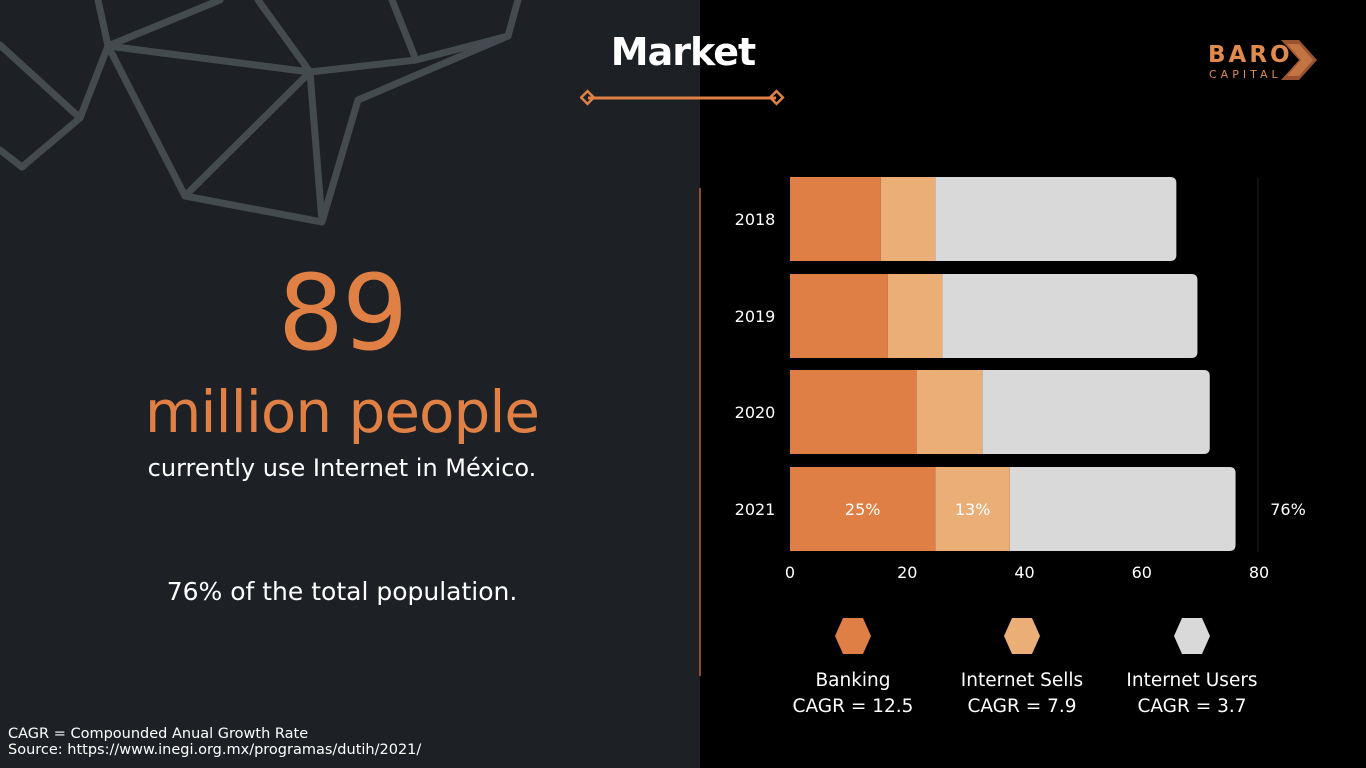  What do you see at coordinates (949, 412) in the screenshot?
I see `bar-internet-sells-2020` at bounding box center [949, 412].